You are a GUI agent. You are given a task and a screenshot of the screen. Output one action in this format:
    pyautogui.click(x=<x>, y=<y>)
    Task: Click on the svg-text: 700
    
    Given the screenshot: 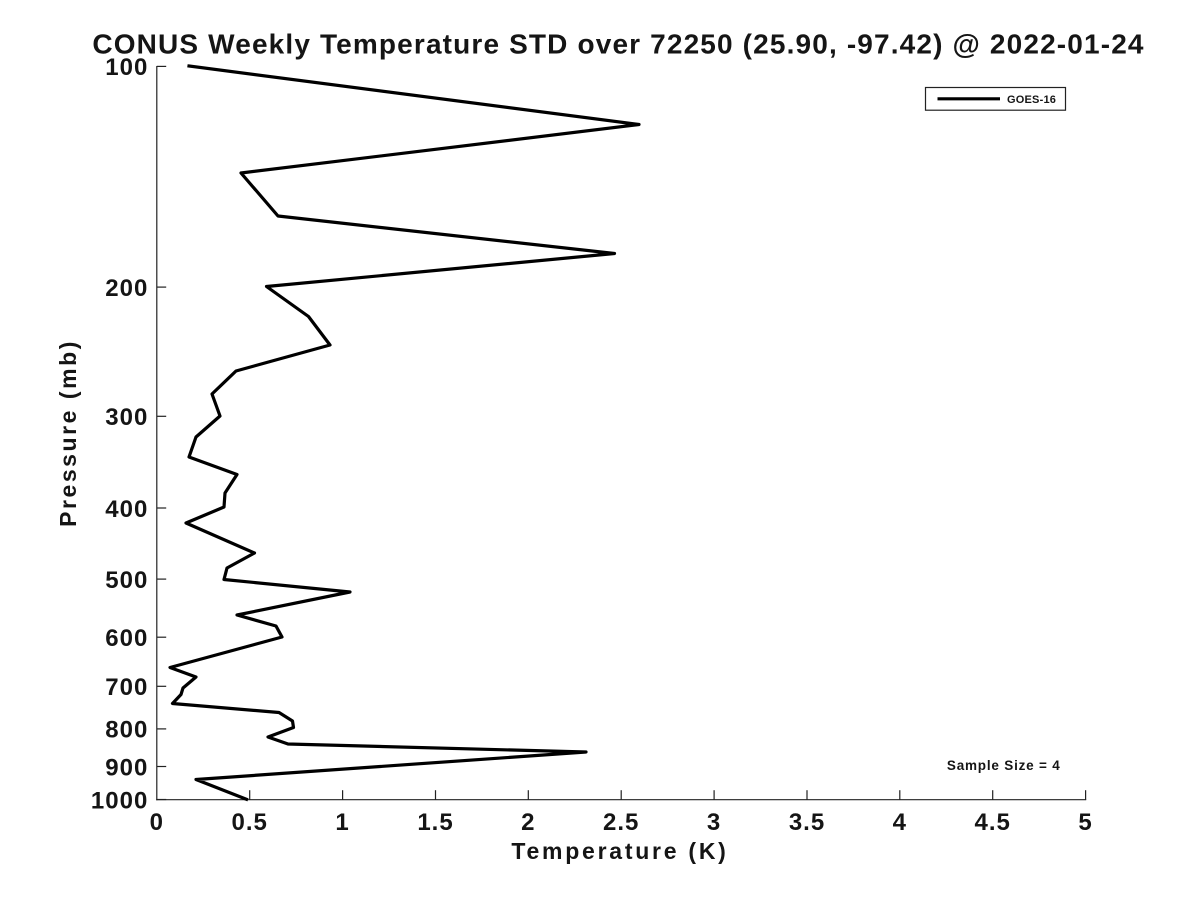 What is the action you would take?
    pyautogui.click(x=126, y=687)
    